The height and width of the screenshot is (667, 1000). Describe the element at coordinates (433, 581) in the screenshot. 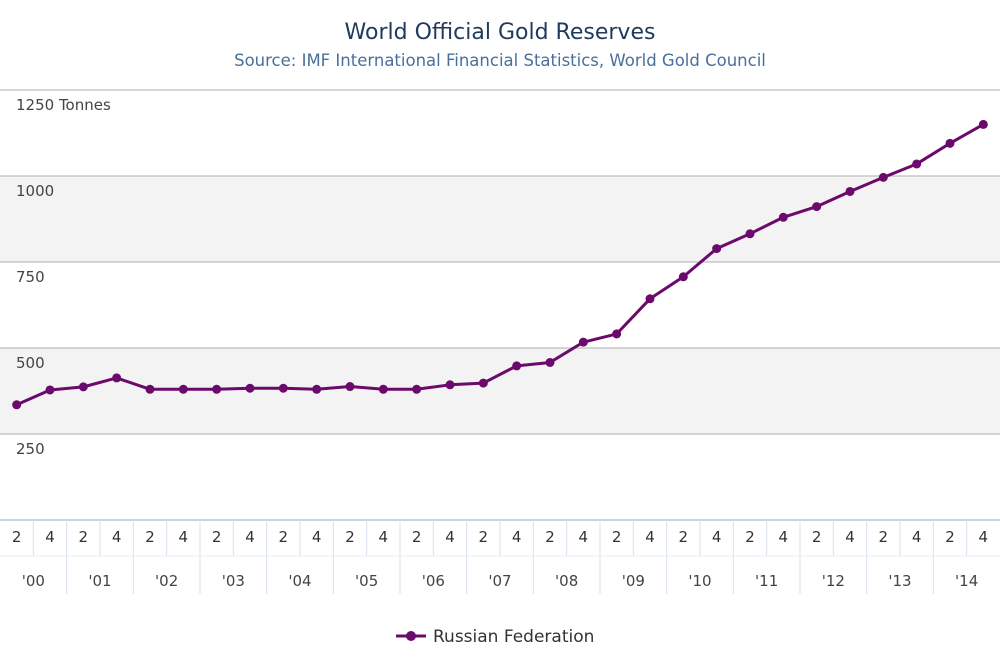

I see `year-tick-label: '06` at that location.